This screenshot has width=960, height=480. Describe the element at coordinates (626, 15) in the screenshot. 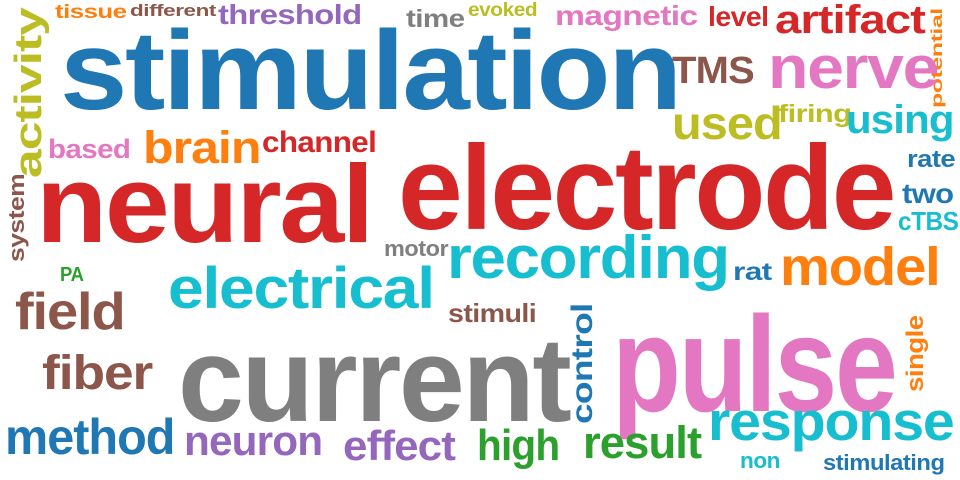

I see `word-magnetic: magnetic` at that location.